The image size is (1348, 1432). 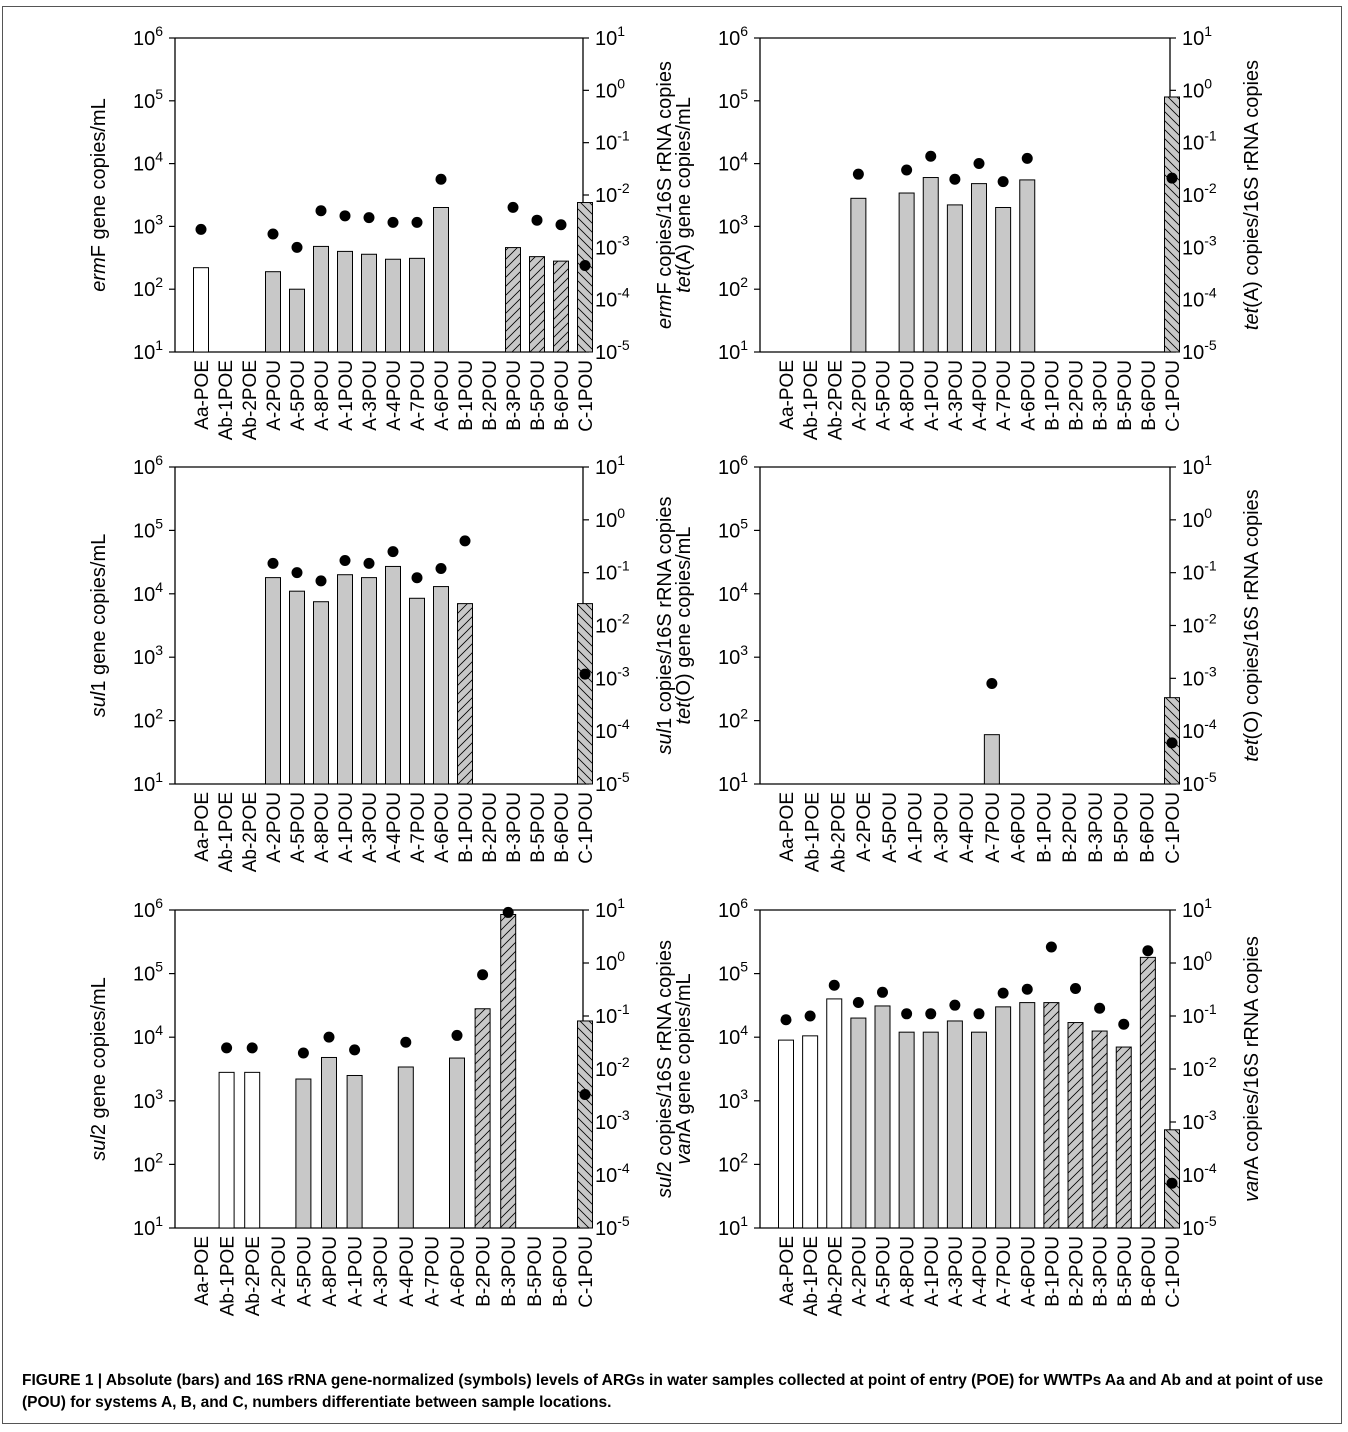 I want to click on symbol-B-5POU, so click(x=1124, y=1024).